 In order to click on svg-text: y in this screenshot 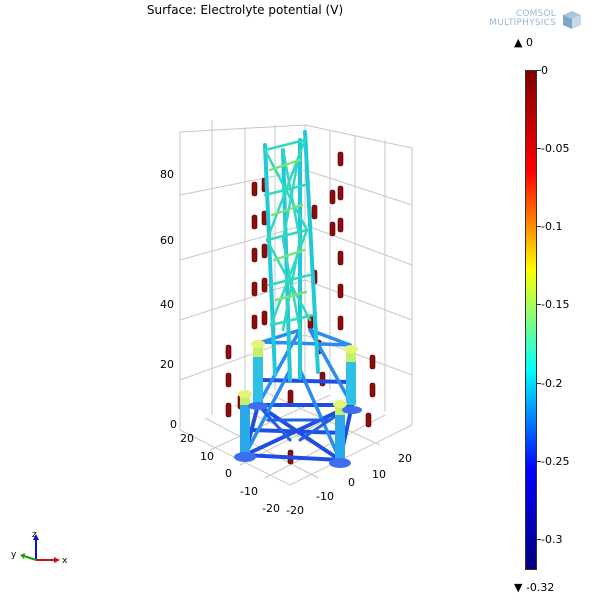, I will do `click(14, 555)`.